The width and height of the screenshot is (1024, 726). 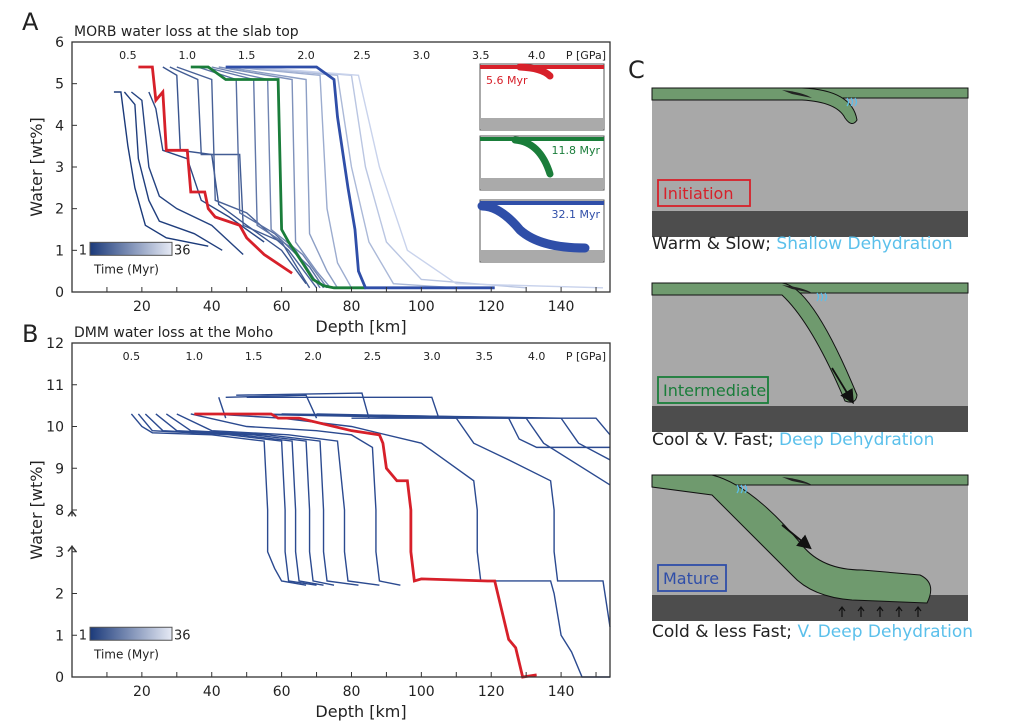 I want to click on pressure-tick-label: 3.0, so click(x=422, y=55).